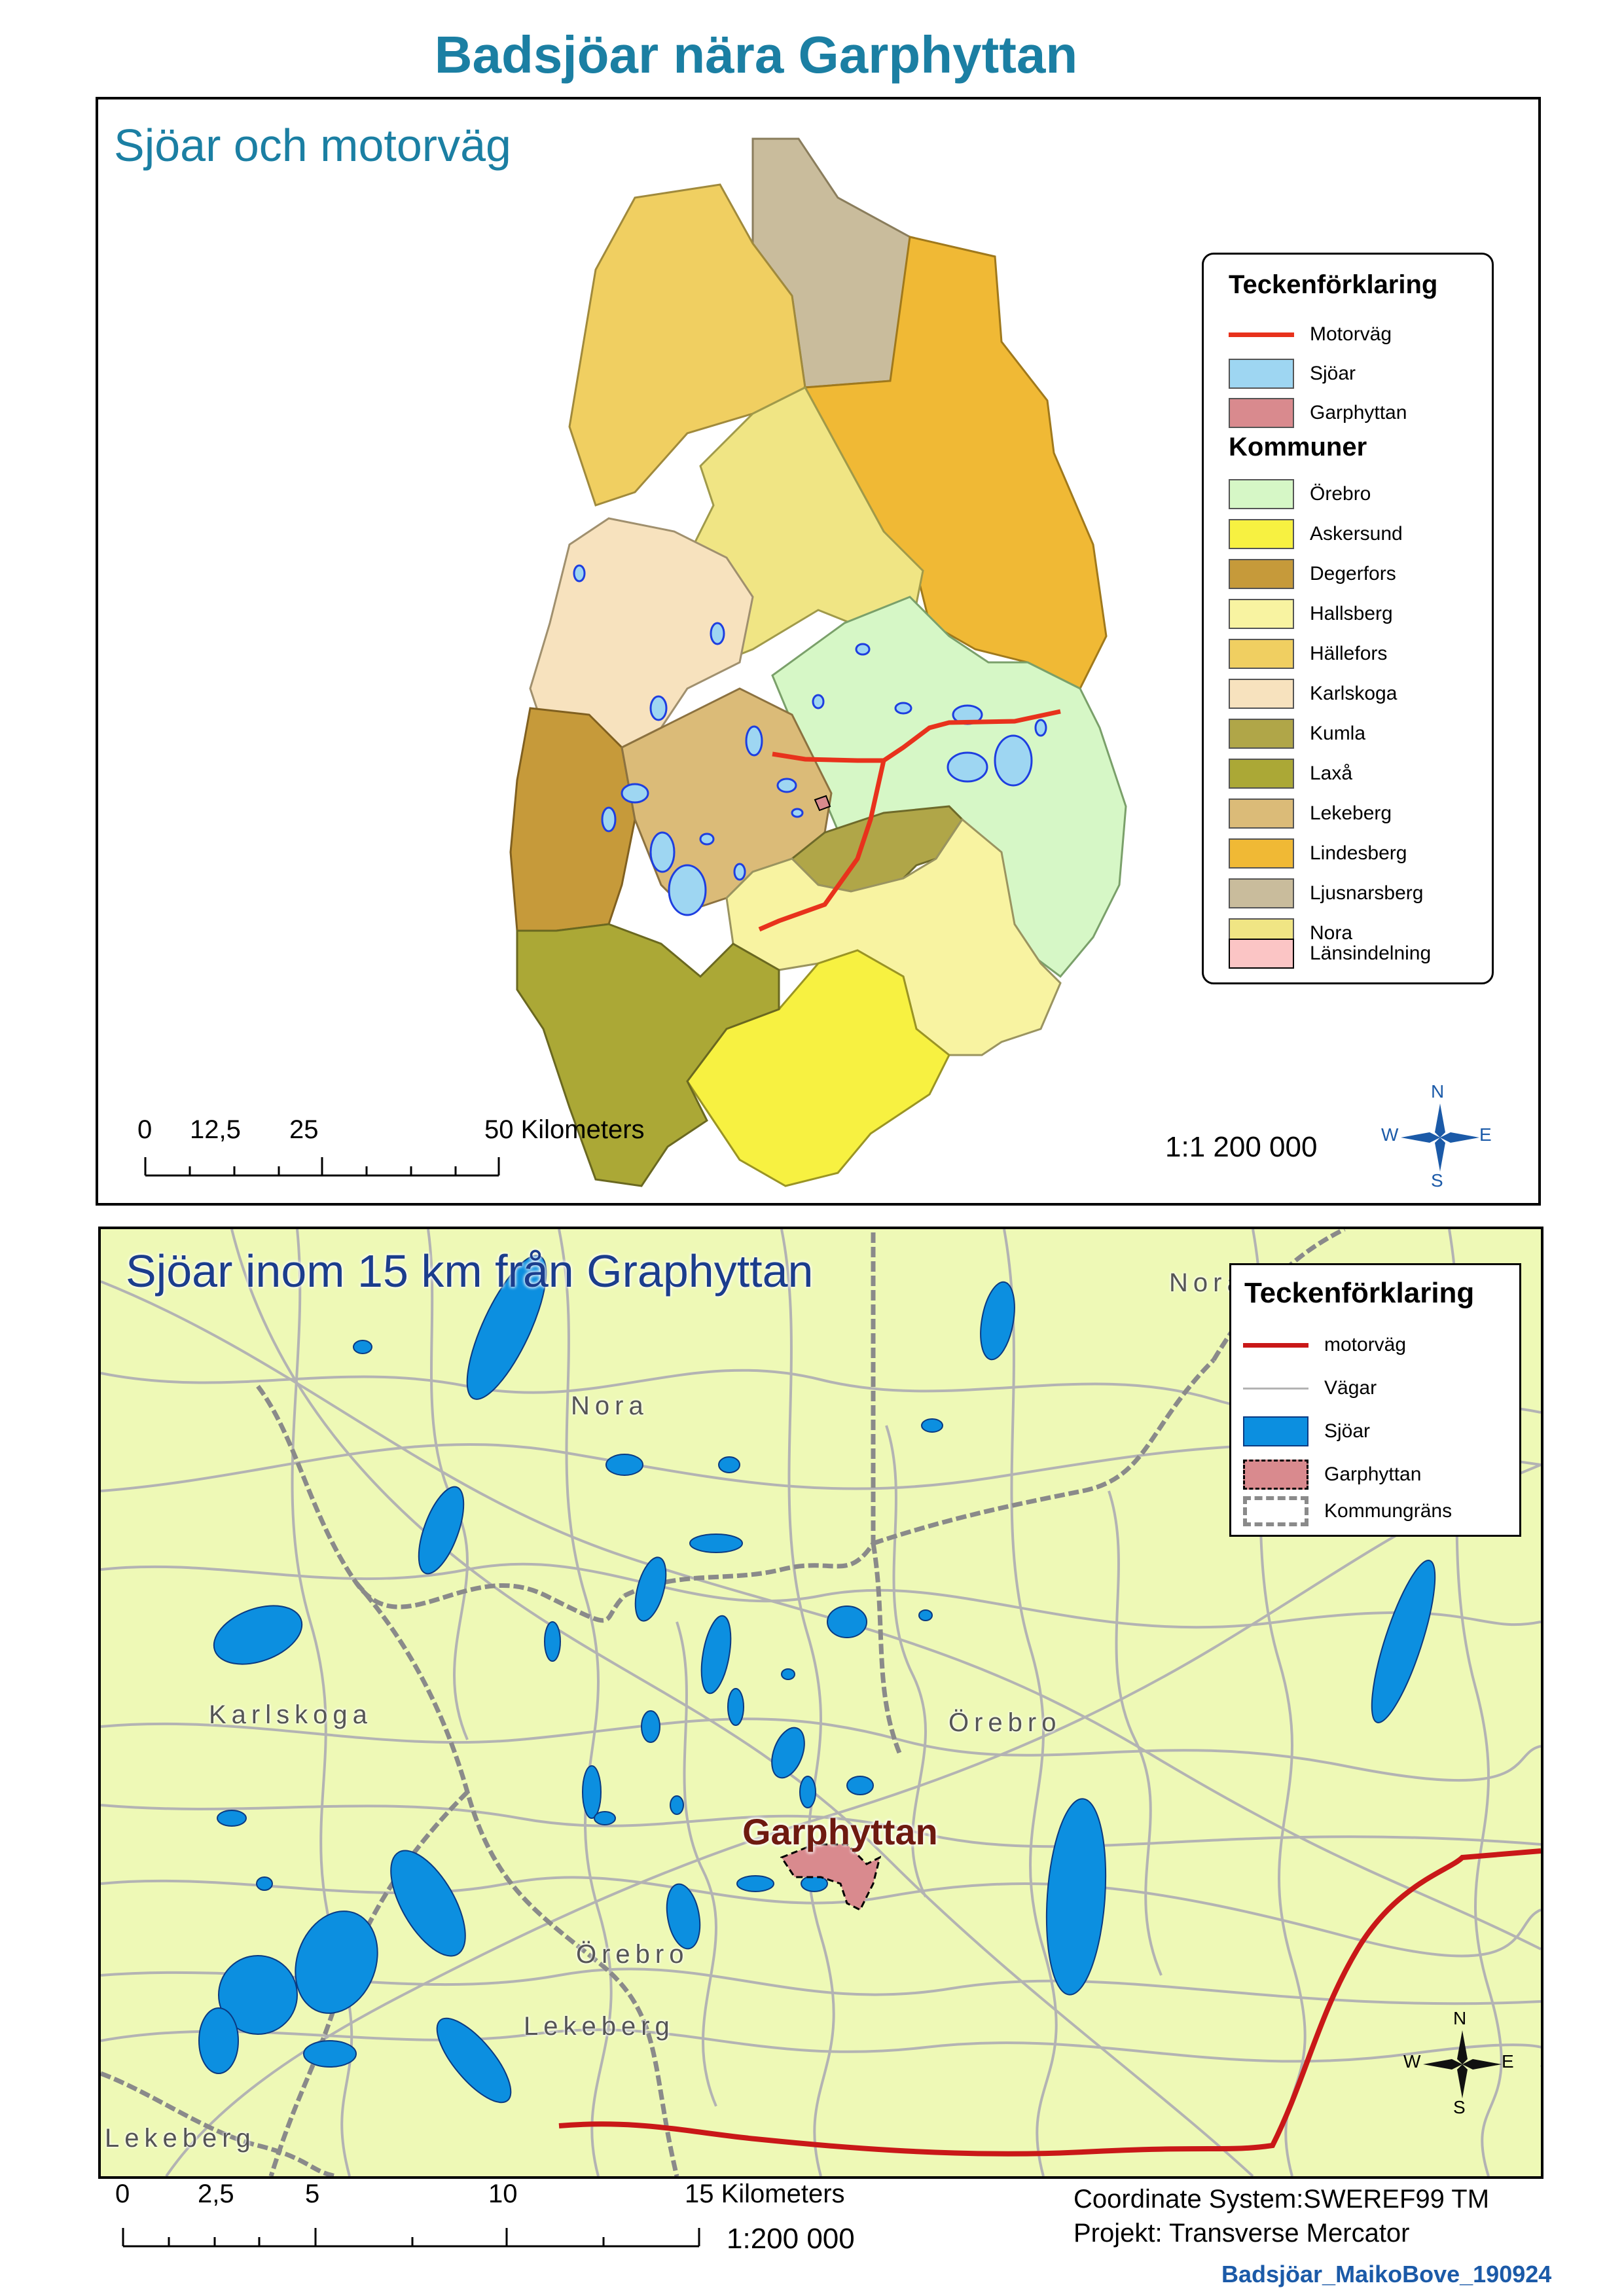  Describe the element at coordinates (1331, 933) in the screenshot. I see `legend-label: Nora` at that location.